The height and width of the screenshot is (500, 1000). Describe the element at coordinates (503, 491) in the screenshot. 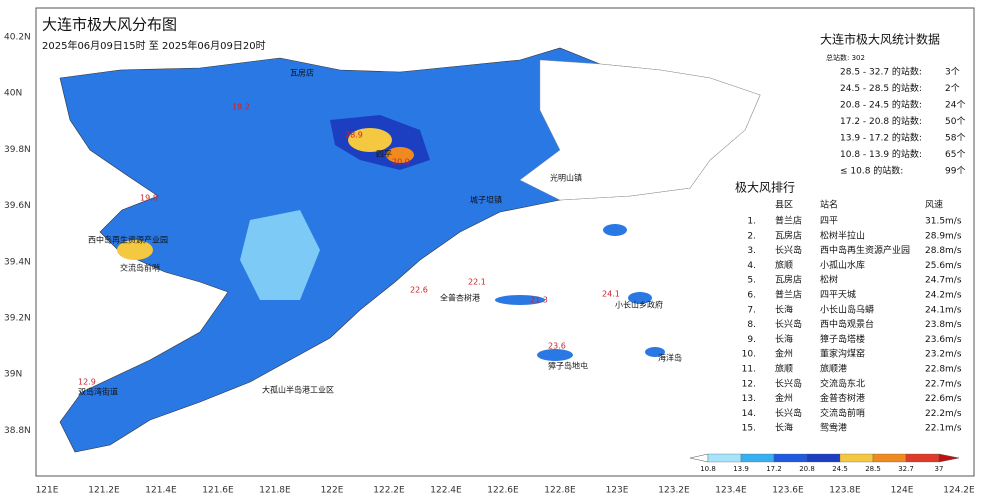

I see `lon-label: 122.6E` at that location.